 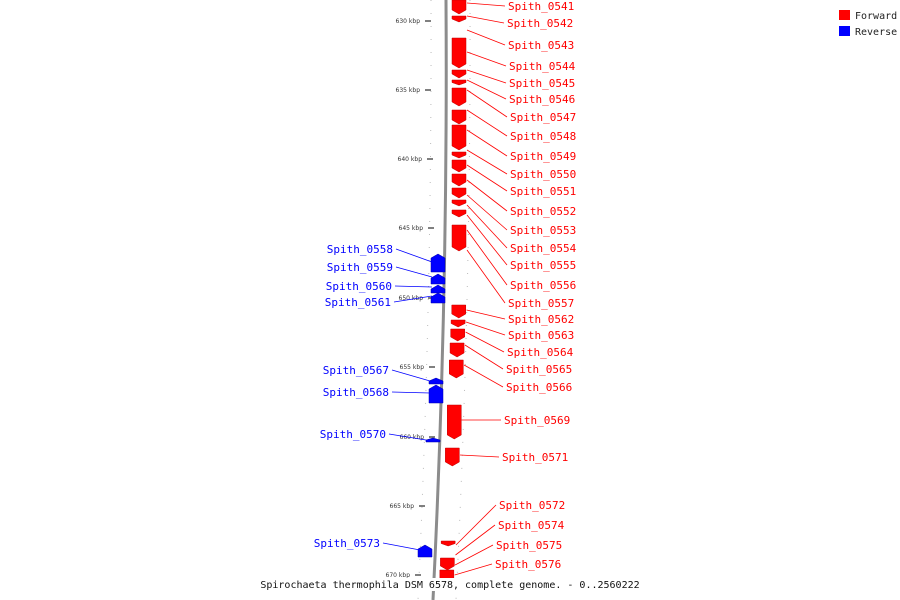 I want to click on scale-tick-label: 670 kbp, so click(x=398, y=575).